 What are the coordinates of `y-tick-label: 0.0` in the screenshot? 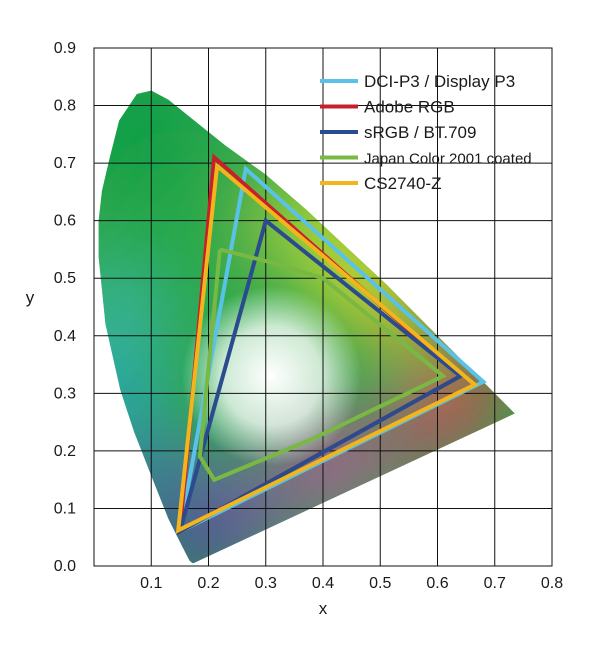 It's located at (65, 566).